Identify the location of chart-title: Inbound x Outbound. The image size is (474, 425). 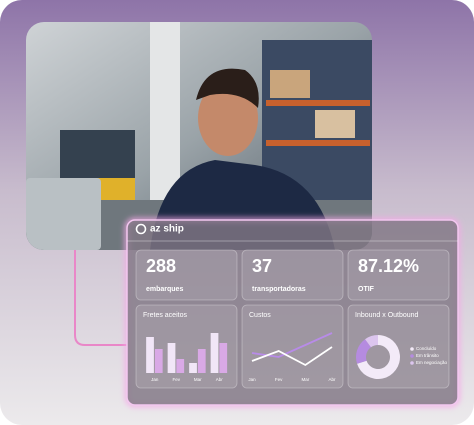
(387, 315).